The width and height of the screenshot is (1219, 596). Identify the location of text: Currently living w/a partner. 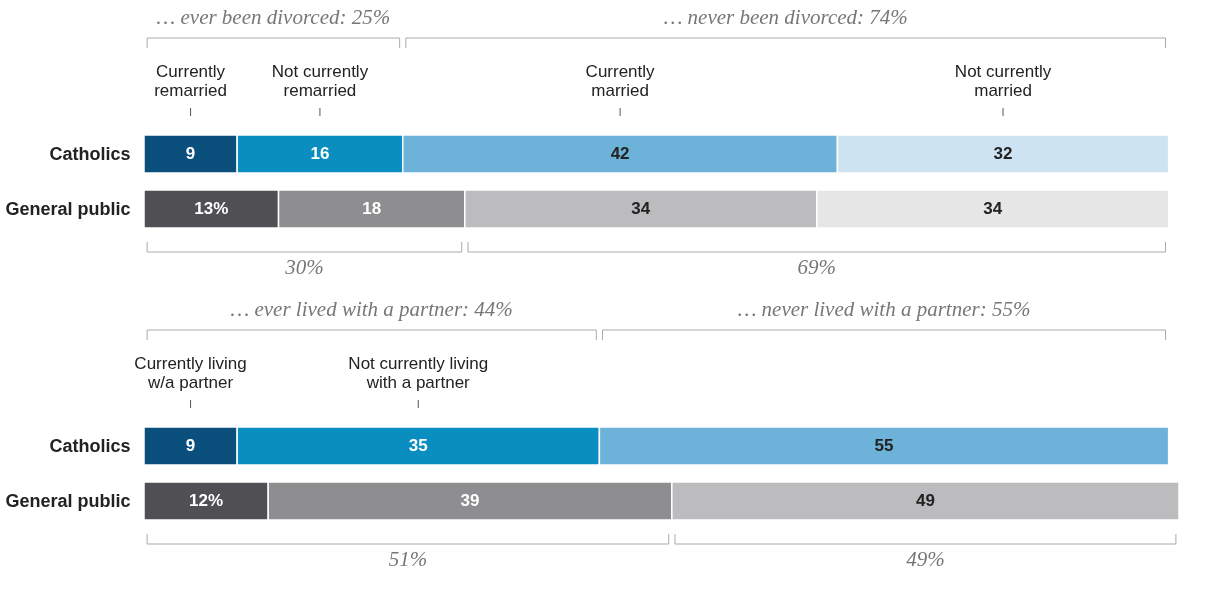
(190, 373).